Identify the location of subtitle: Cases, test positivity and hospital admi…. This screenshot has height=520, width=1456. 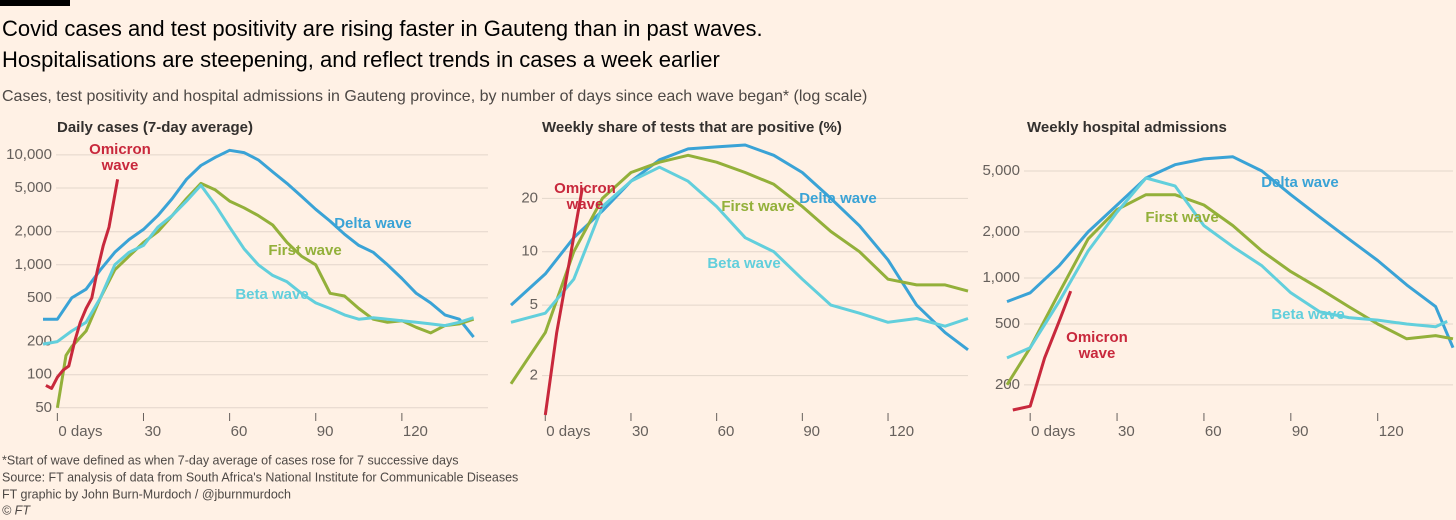
(434, 96).